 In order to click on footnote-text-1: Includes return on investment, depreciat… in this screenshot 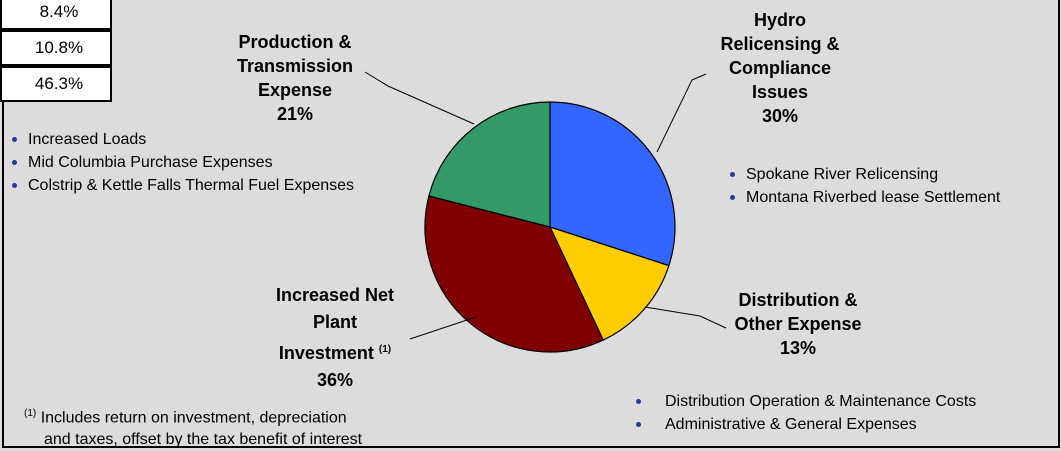, I will do `click(193, 418)`.